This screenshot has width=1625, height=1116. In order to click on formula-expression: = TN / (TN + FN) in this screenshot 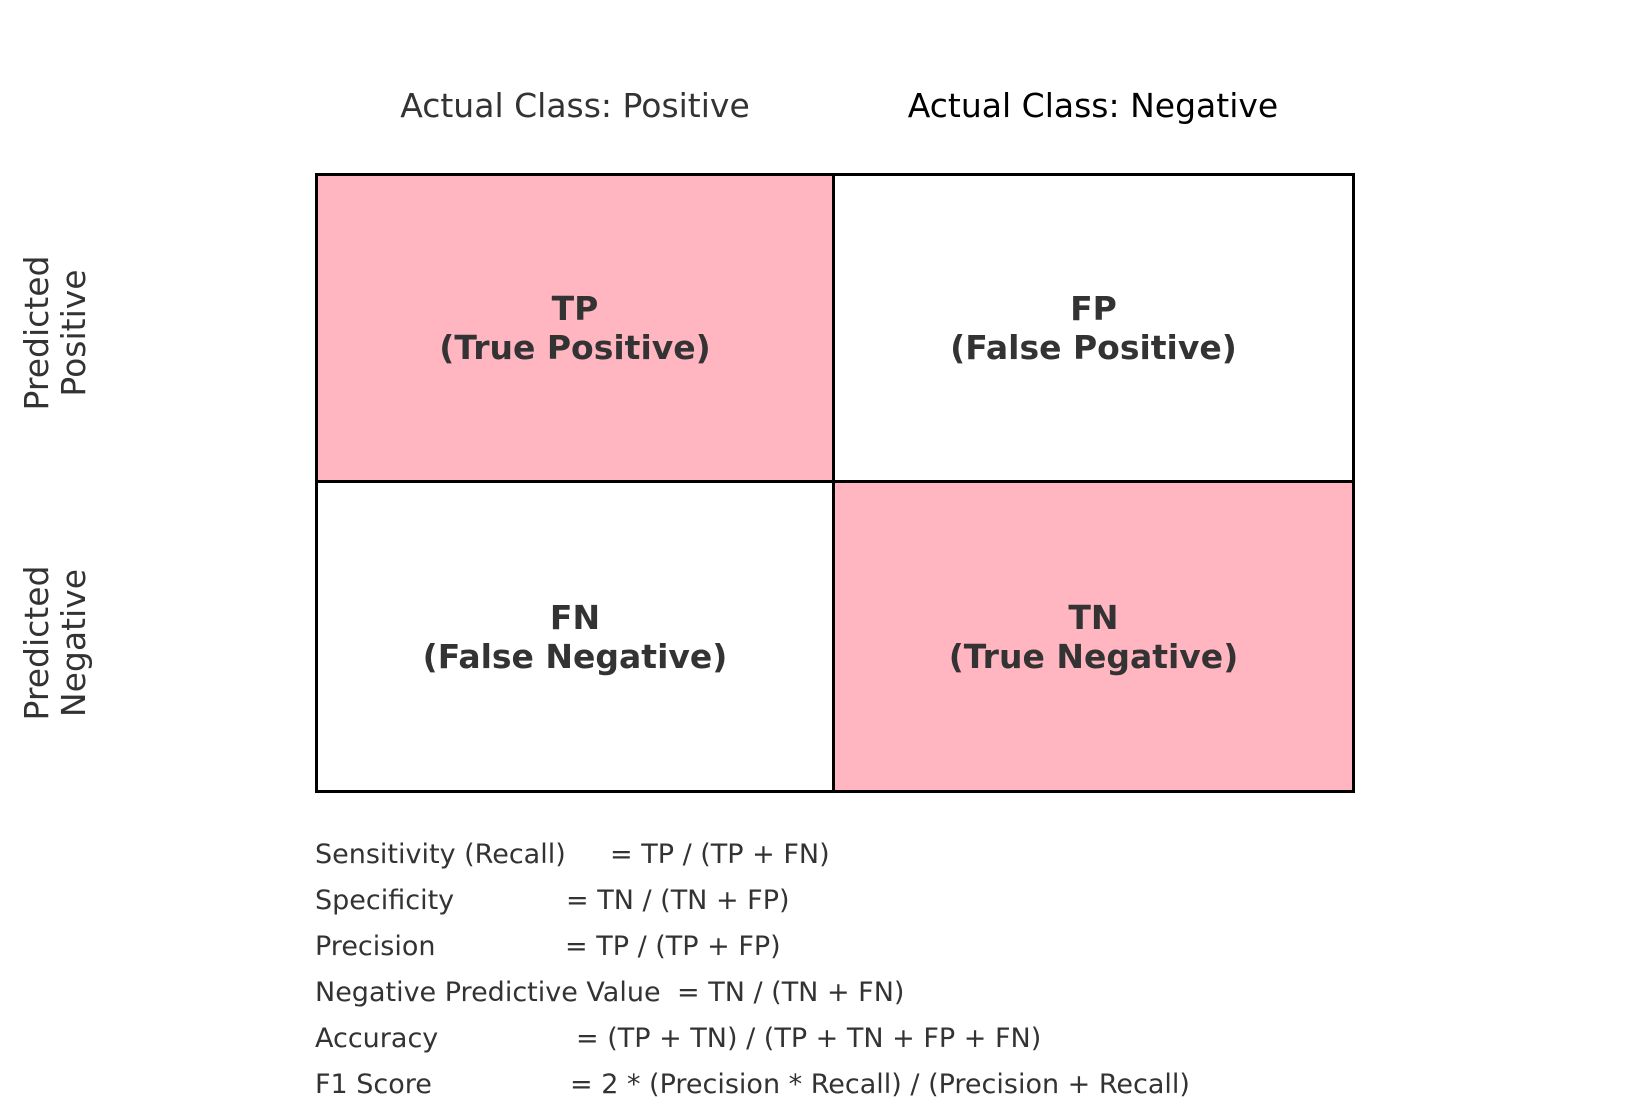, I will do `click(791, 992)`.